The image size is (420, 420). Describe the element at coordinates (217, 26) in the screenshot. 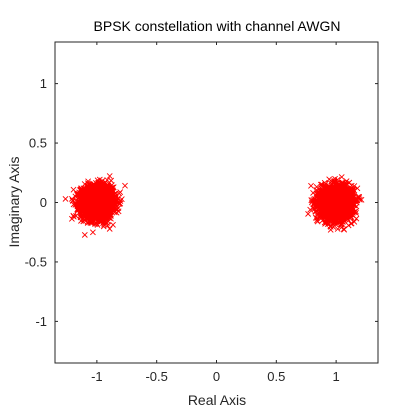

I see `chart-title: BPSK constellation with channel AWGN` at that location.